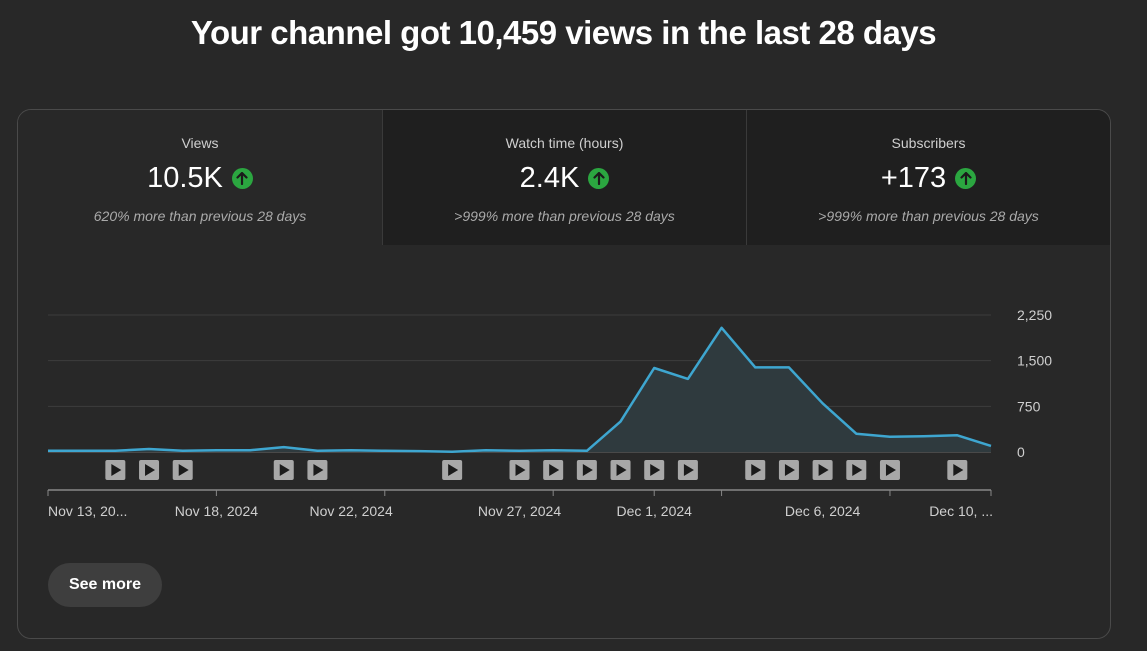  Describe the element at coordinates (1034, 361) in the screenshot. I see `y-tick-label: 1,500` at that location.